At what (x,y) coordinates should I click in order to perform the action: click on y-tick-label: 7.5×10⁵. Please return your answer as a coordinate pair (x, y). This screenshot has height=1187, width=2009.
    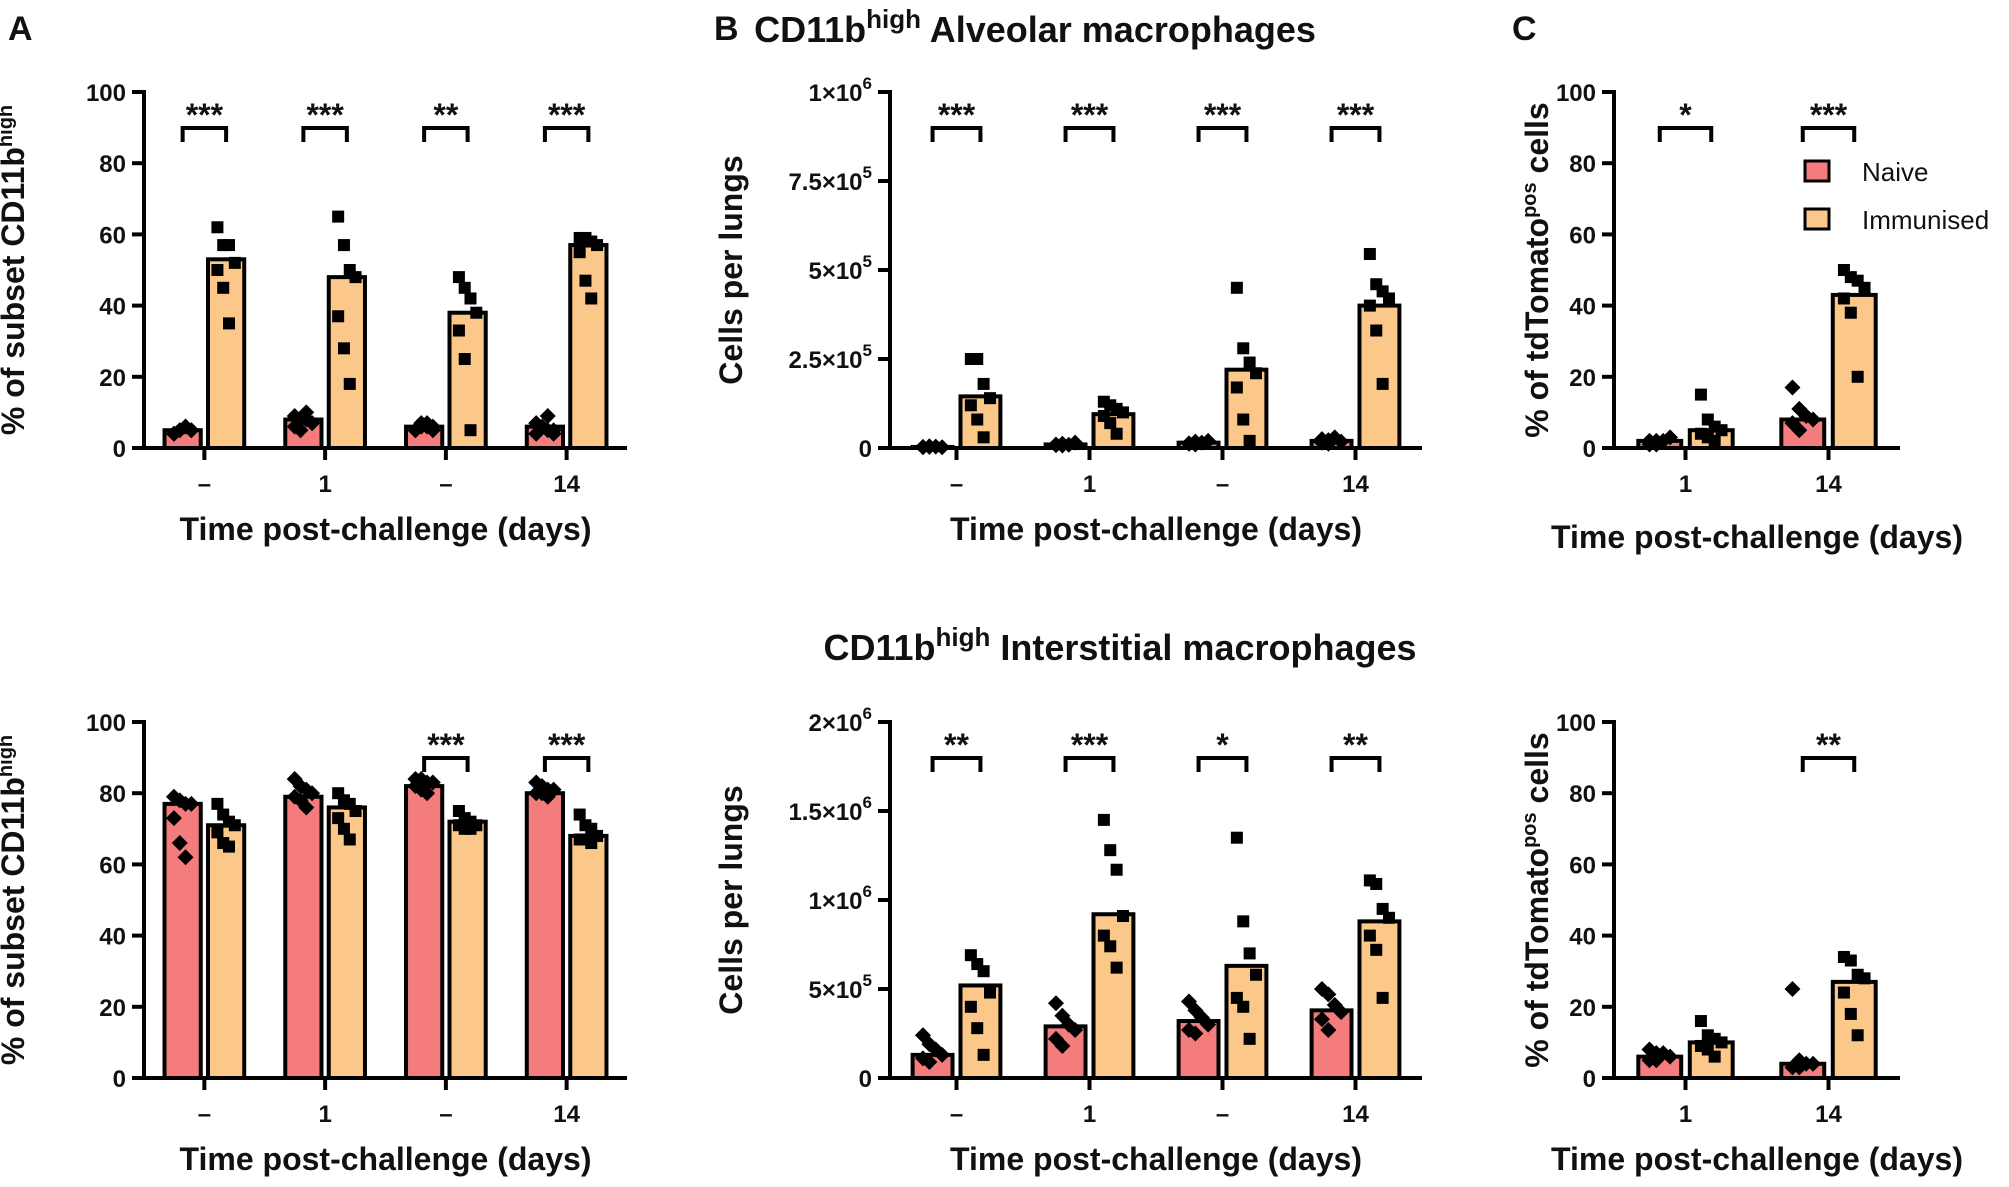
    Looking at the image, I should click on (830, 179).